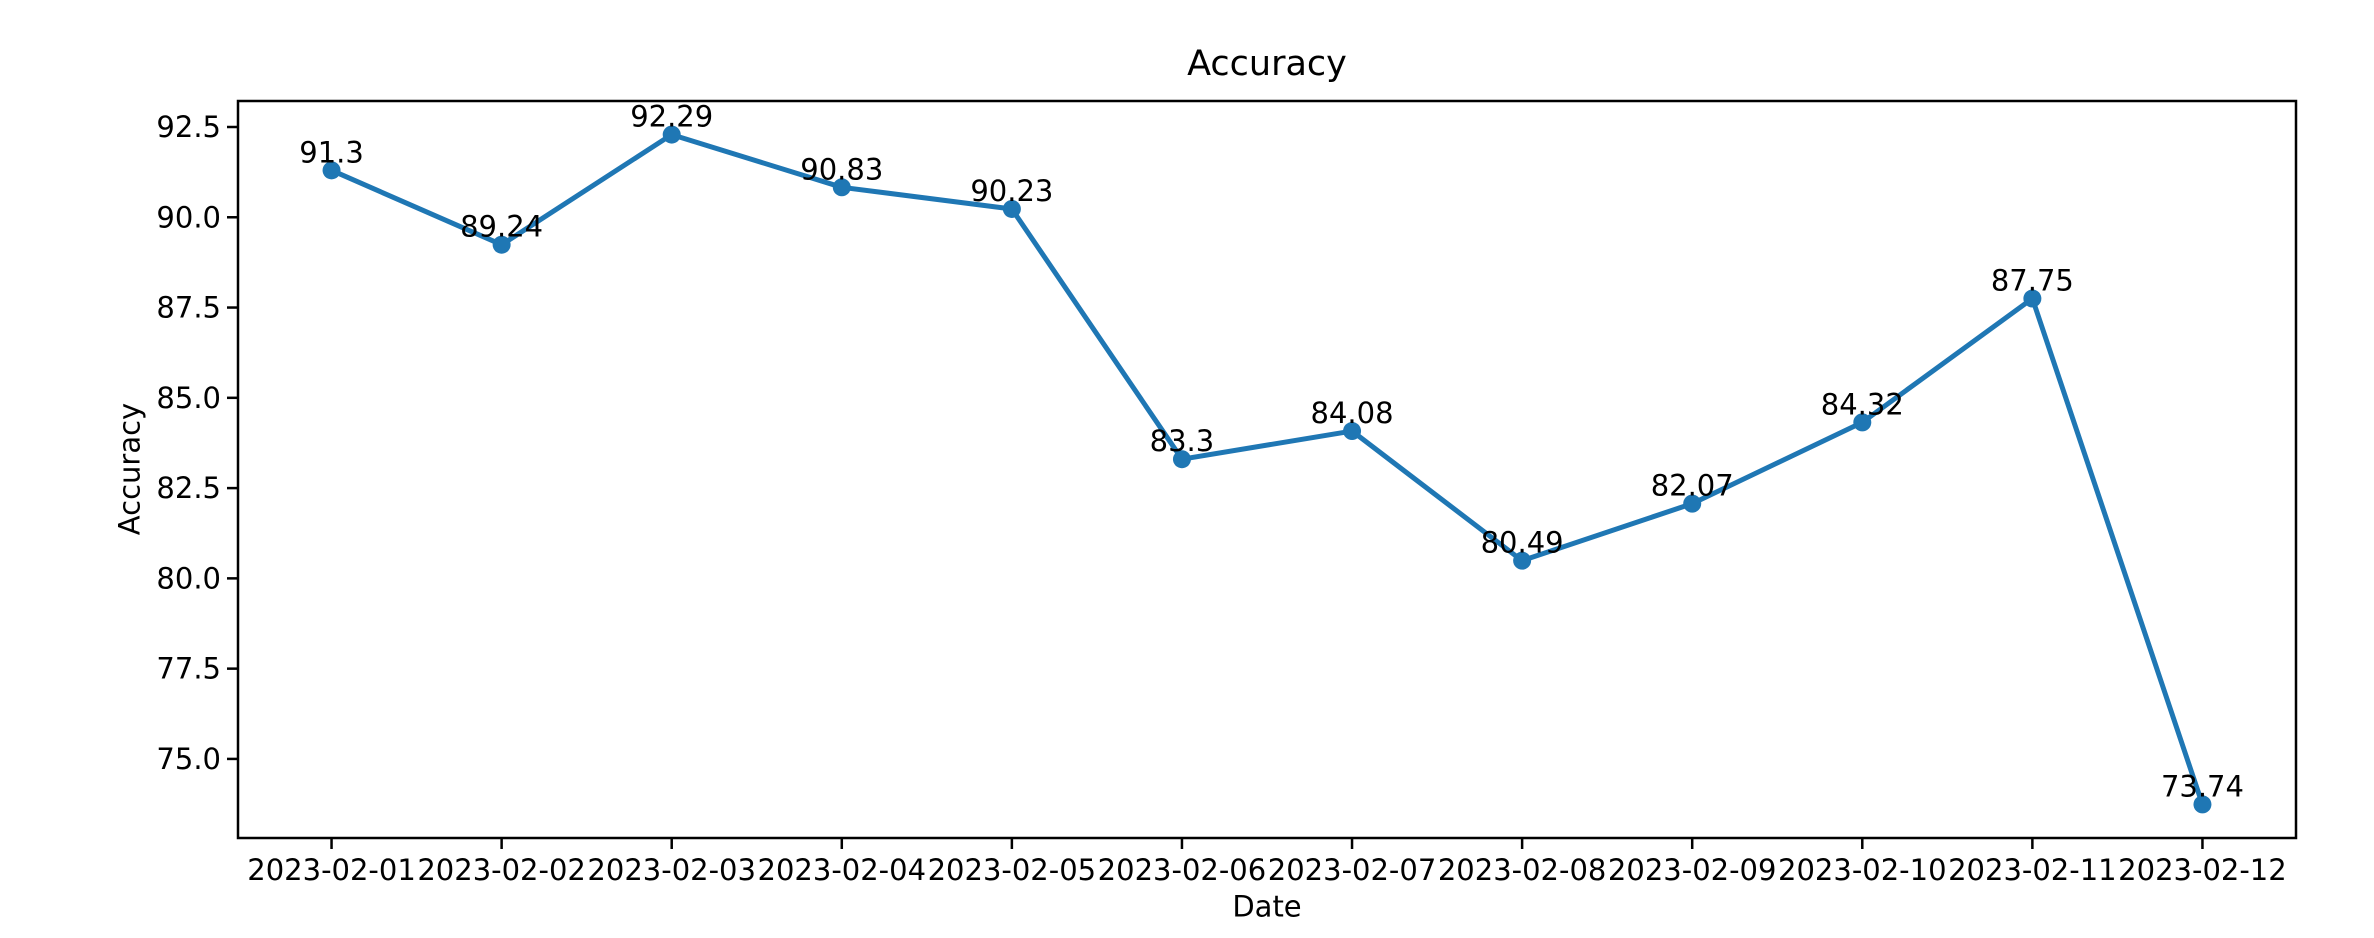  I want to click on point-label: 80.49, so click(1522, 543).